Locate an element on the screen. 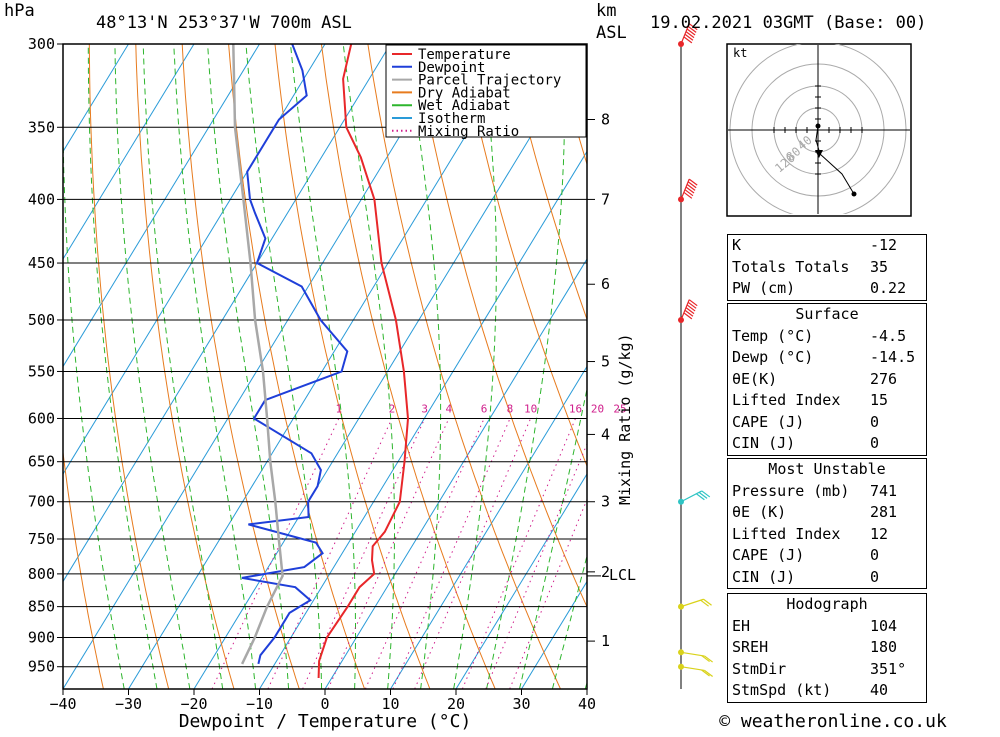  table-key: EH is located at coordinates (741, 627).